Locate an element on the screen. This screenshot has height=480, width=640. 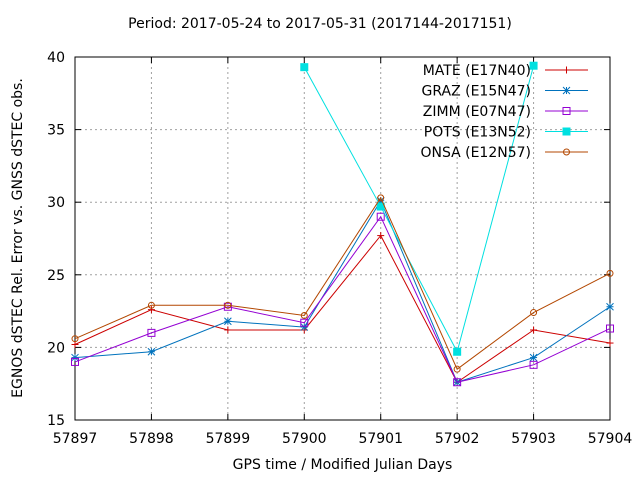
x-tick-label: 57902 is located at coordinates (457, 439).